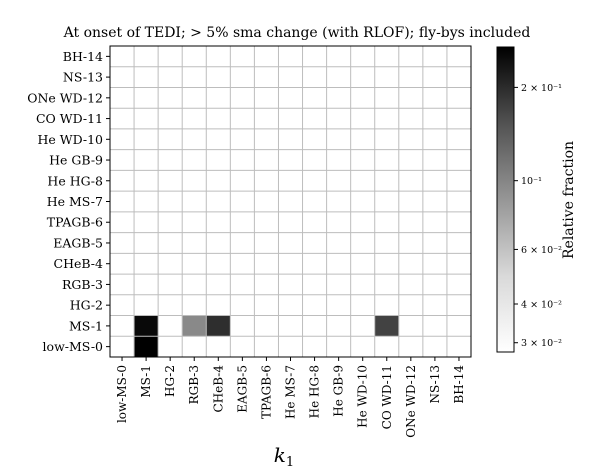  What do you see at coordinates (541, 250) in the screenshot?
I see `colorbar-tick-label: 6 × 10⁻²` at bounding box center [541, 250].